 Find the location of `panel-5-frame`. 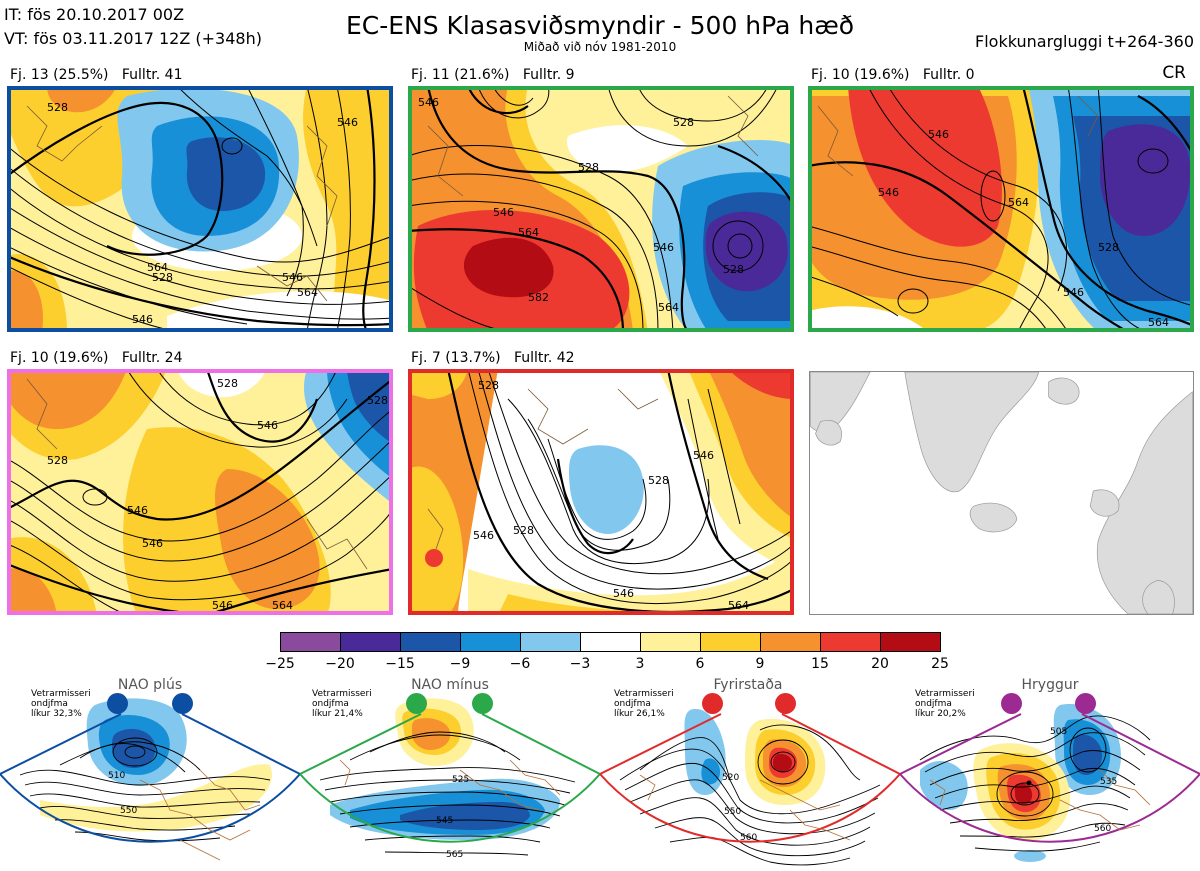

panel-5-frame is located at coordinates (601, 492).